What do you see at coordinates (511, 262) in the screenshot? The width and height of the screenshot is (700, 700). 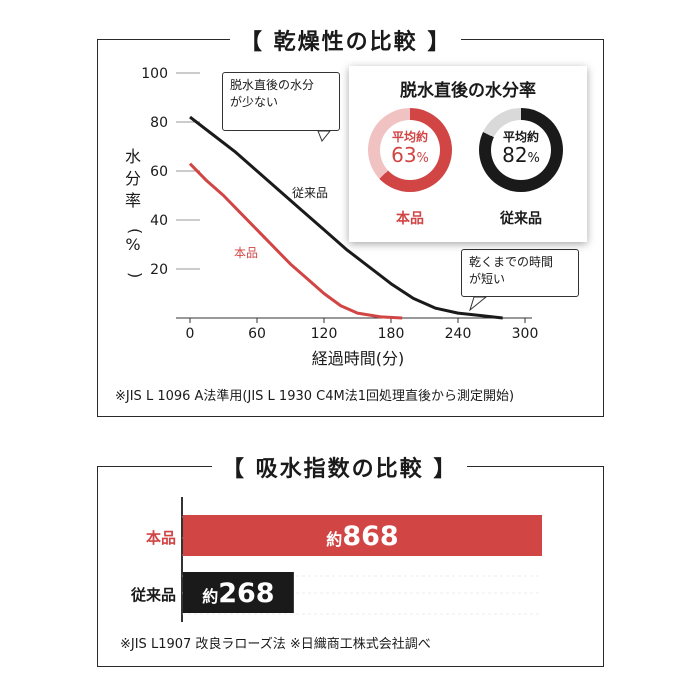 I see `callout-short-drying-line1: 乾くまでの時間` at bounding box center [511, 262].